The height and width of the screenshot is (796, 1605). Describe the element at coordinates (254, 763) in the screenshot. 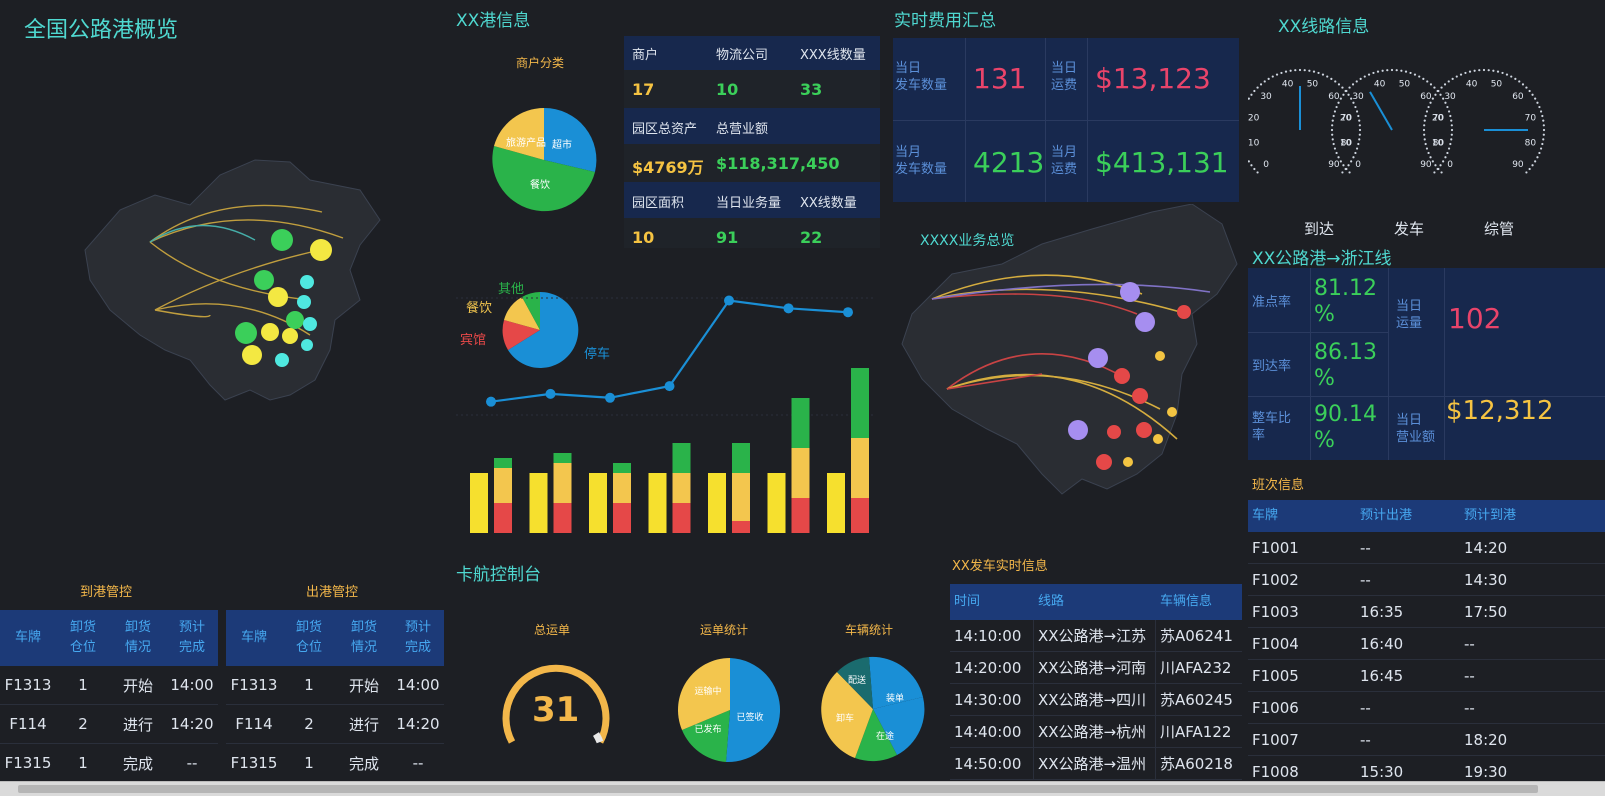

I see `table-cell: F1315` at that location.